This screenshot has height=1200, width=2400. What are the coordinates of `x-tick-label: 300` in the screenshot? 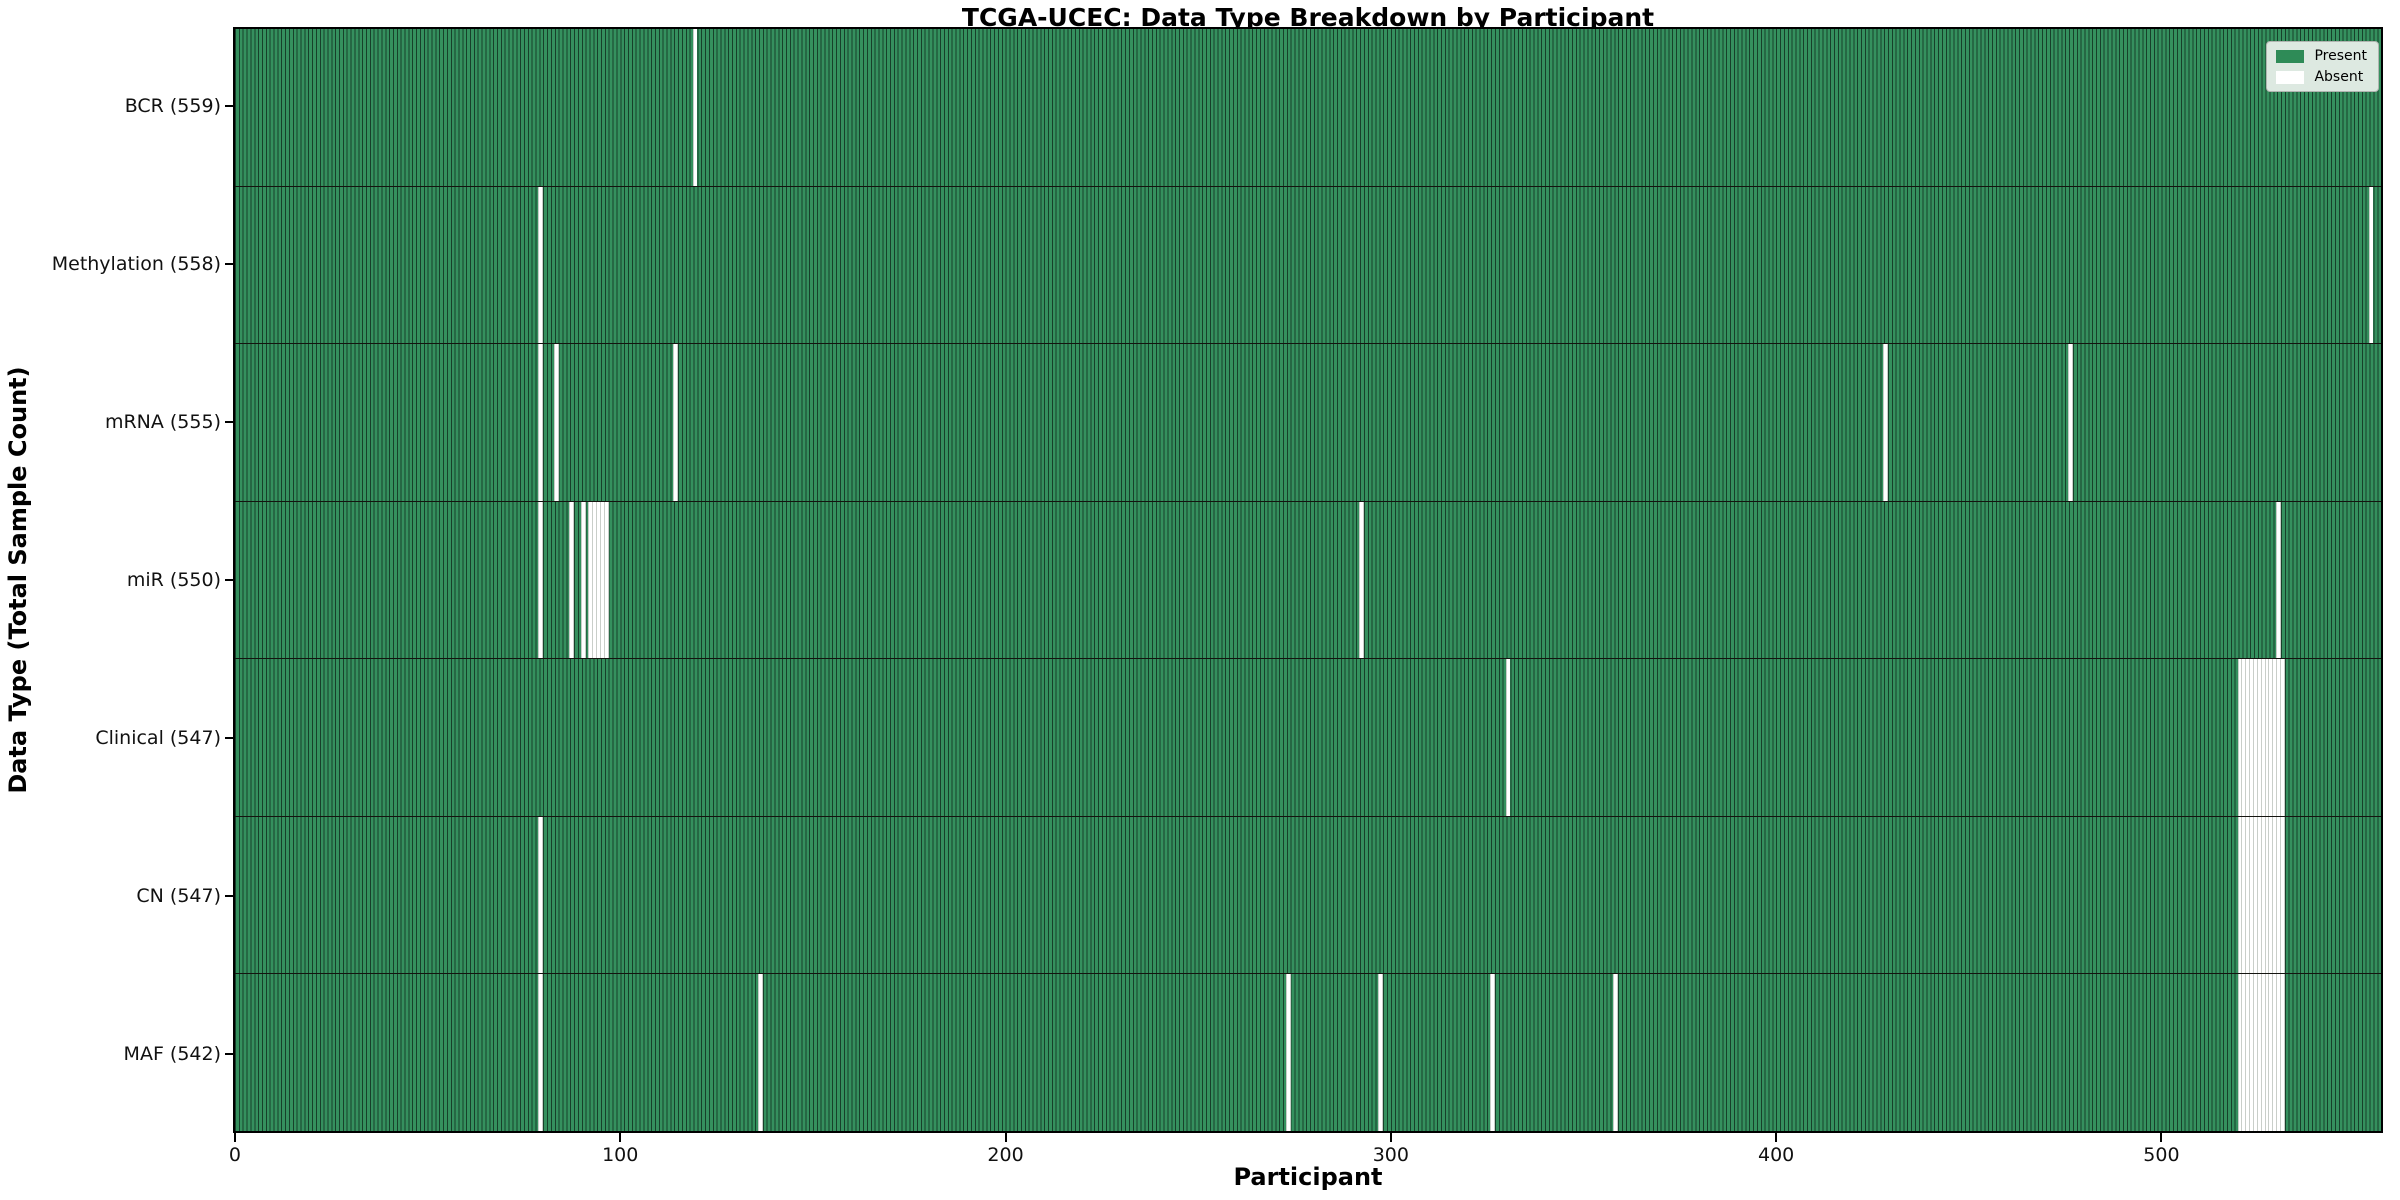 It's located at (1390, 1155).